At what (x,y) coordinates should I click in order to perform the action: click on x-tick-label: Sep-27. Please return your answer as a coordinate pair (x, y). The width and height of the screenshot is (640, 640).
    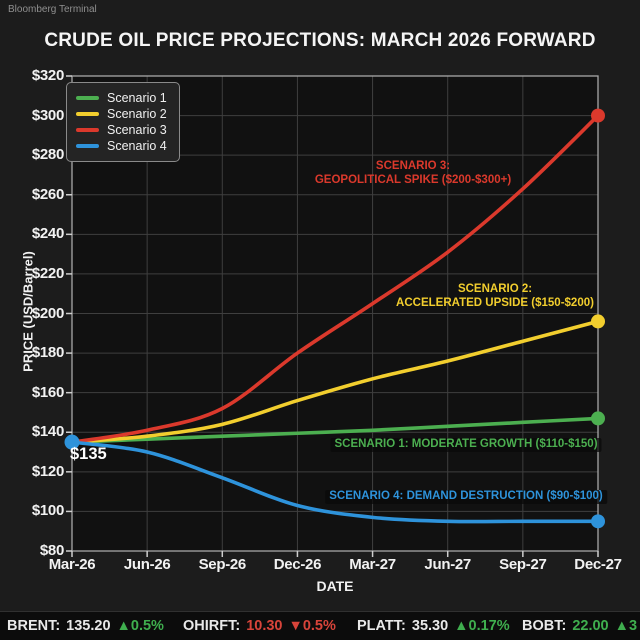
    Looking at the image, I should click on (523, 564).